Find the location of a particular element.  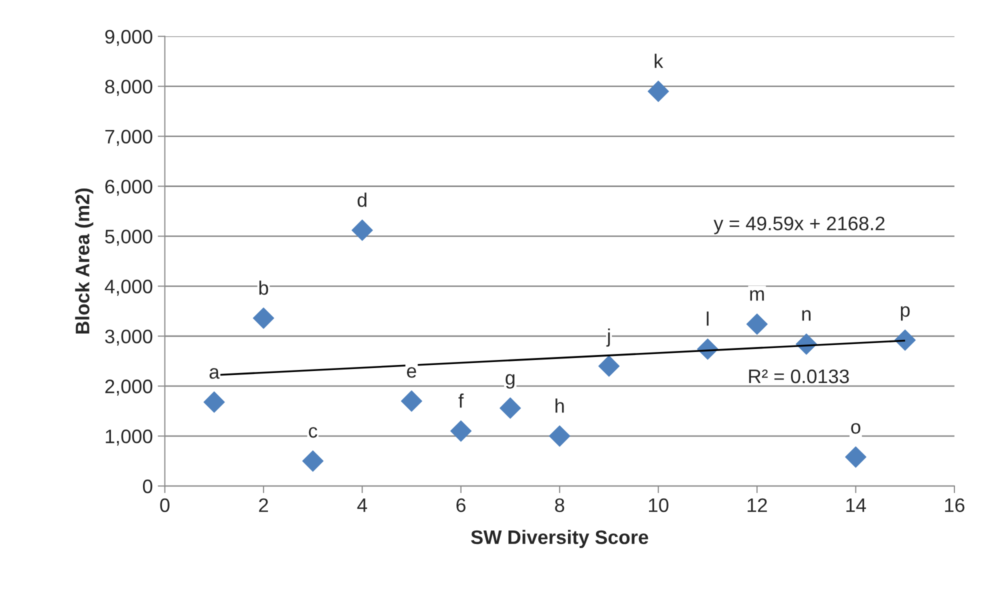

annotation: h is located at coordinates (560, 405).